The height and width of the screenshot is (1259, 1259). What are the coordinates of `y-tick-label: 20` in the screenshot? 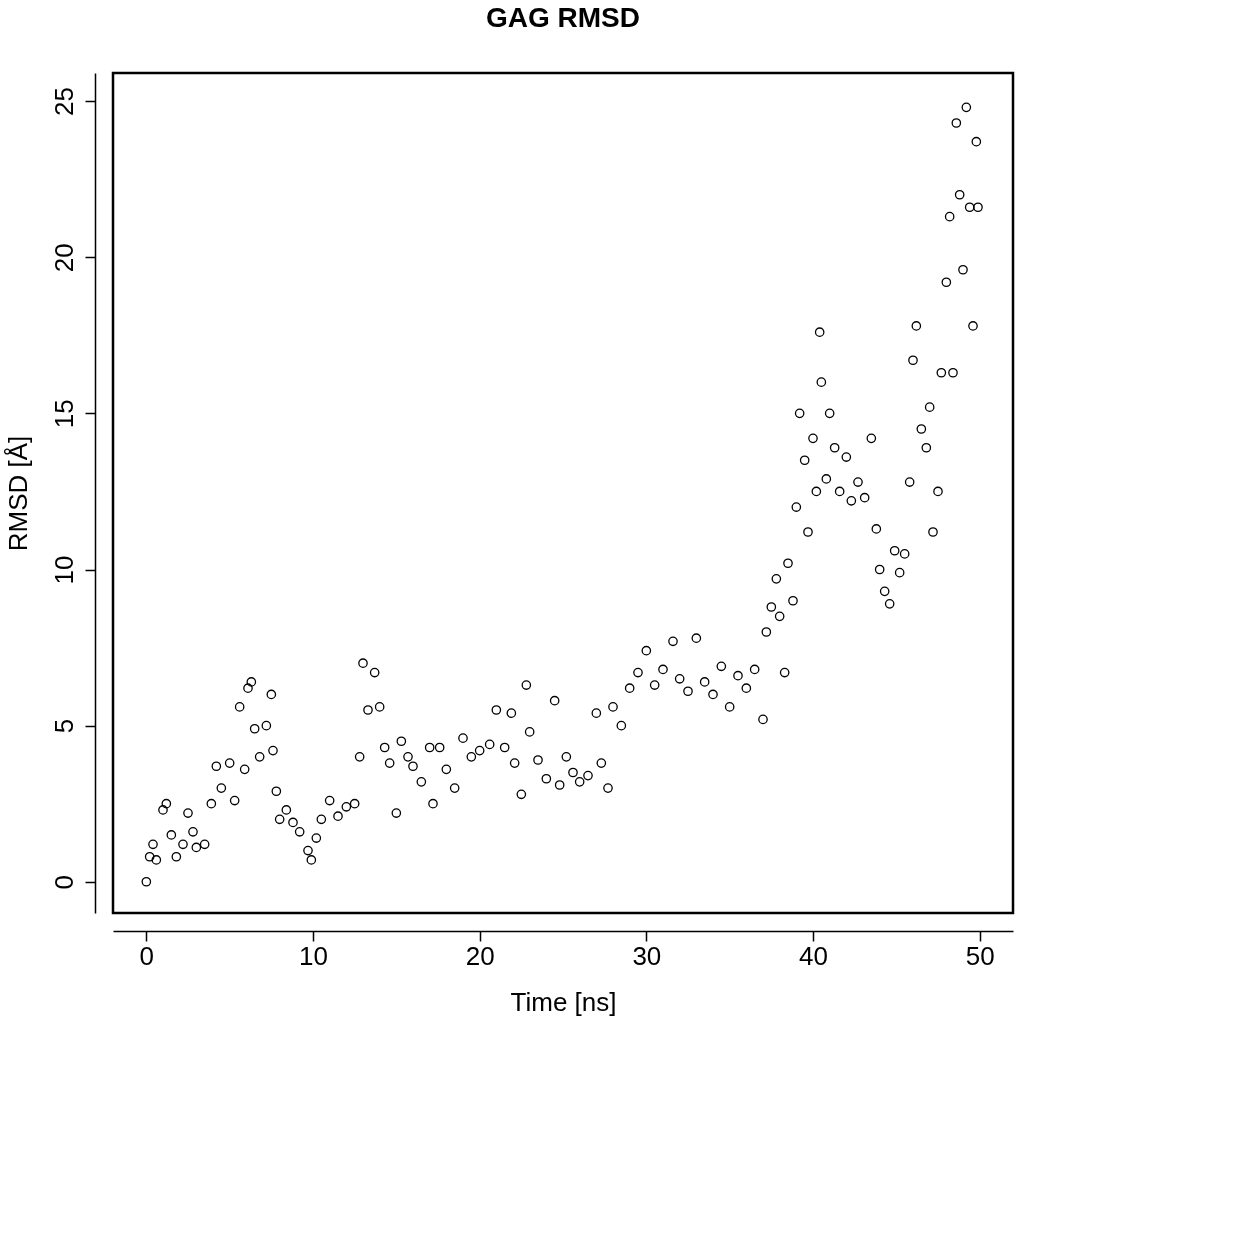 It's located at (63, 258).